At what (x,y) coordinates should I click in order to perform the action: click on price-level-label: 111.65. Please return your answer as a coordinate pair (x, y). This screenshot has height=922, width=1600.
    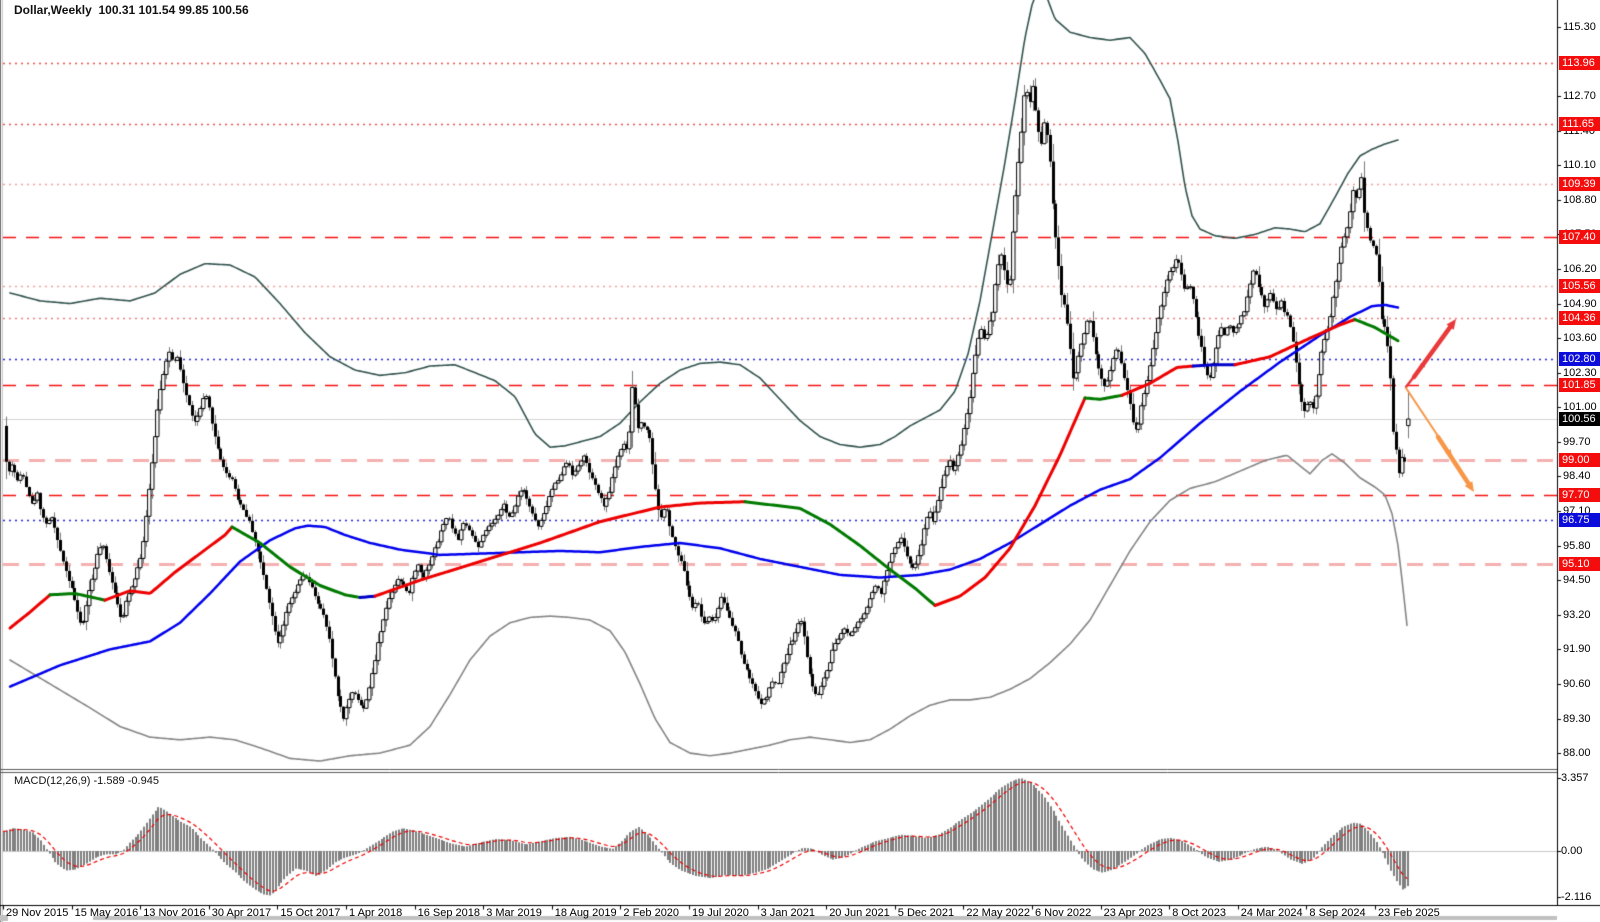
    Looking at the image, I should click on (1579, 124).